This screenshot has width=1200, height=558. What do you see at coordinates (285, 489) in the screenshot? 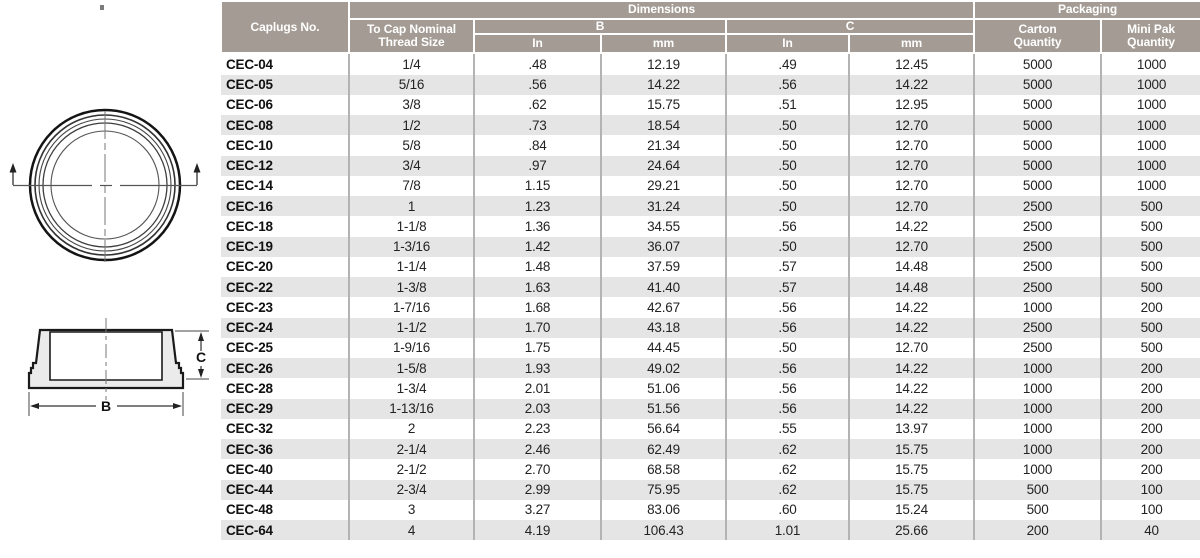
I see `cell-part: CEC-44` at bounding box center [285, 489].